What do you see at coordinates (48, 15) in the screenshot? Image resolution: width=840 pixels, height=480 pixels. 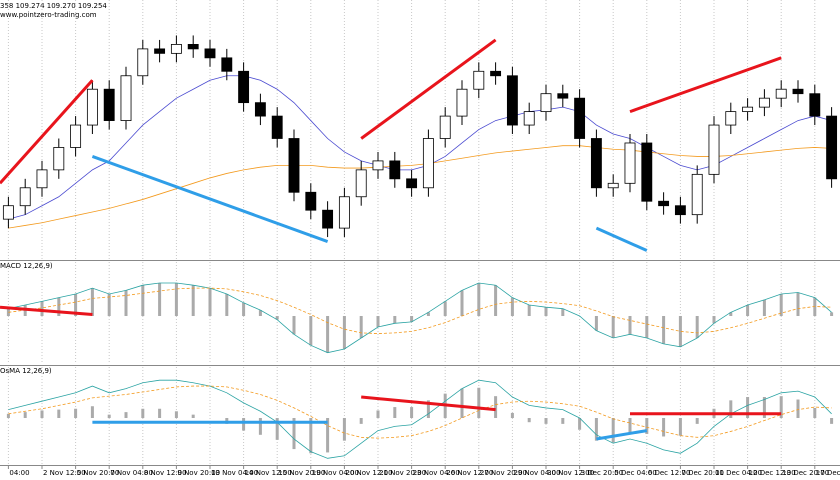 I see `watermark: www.pointzero-trading.com` at bounding box center [48, 15].